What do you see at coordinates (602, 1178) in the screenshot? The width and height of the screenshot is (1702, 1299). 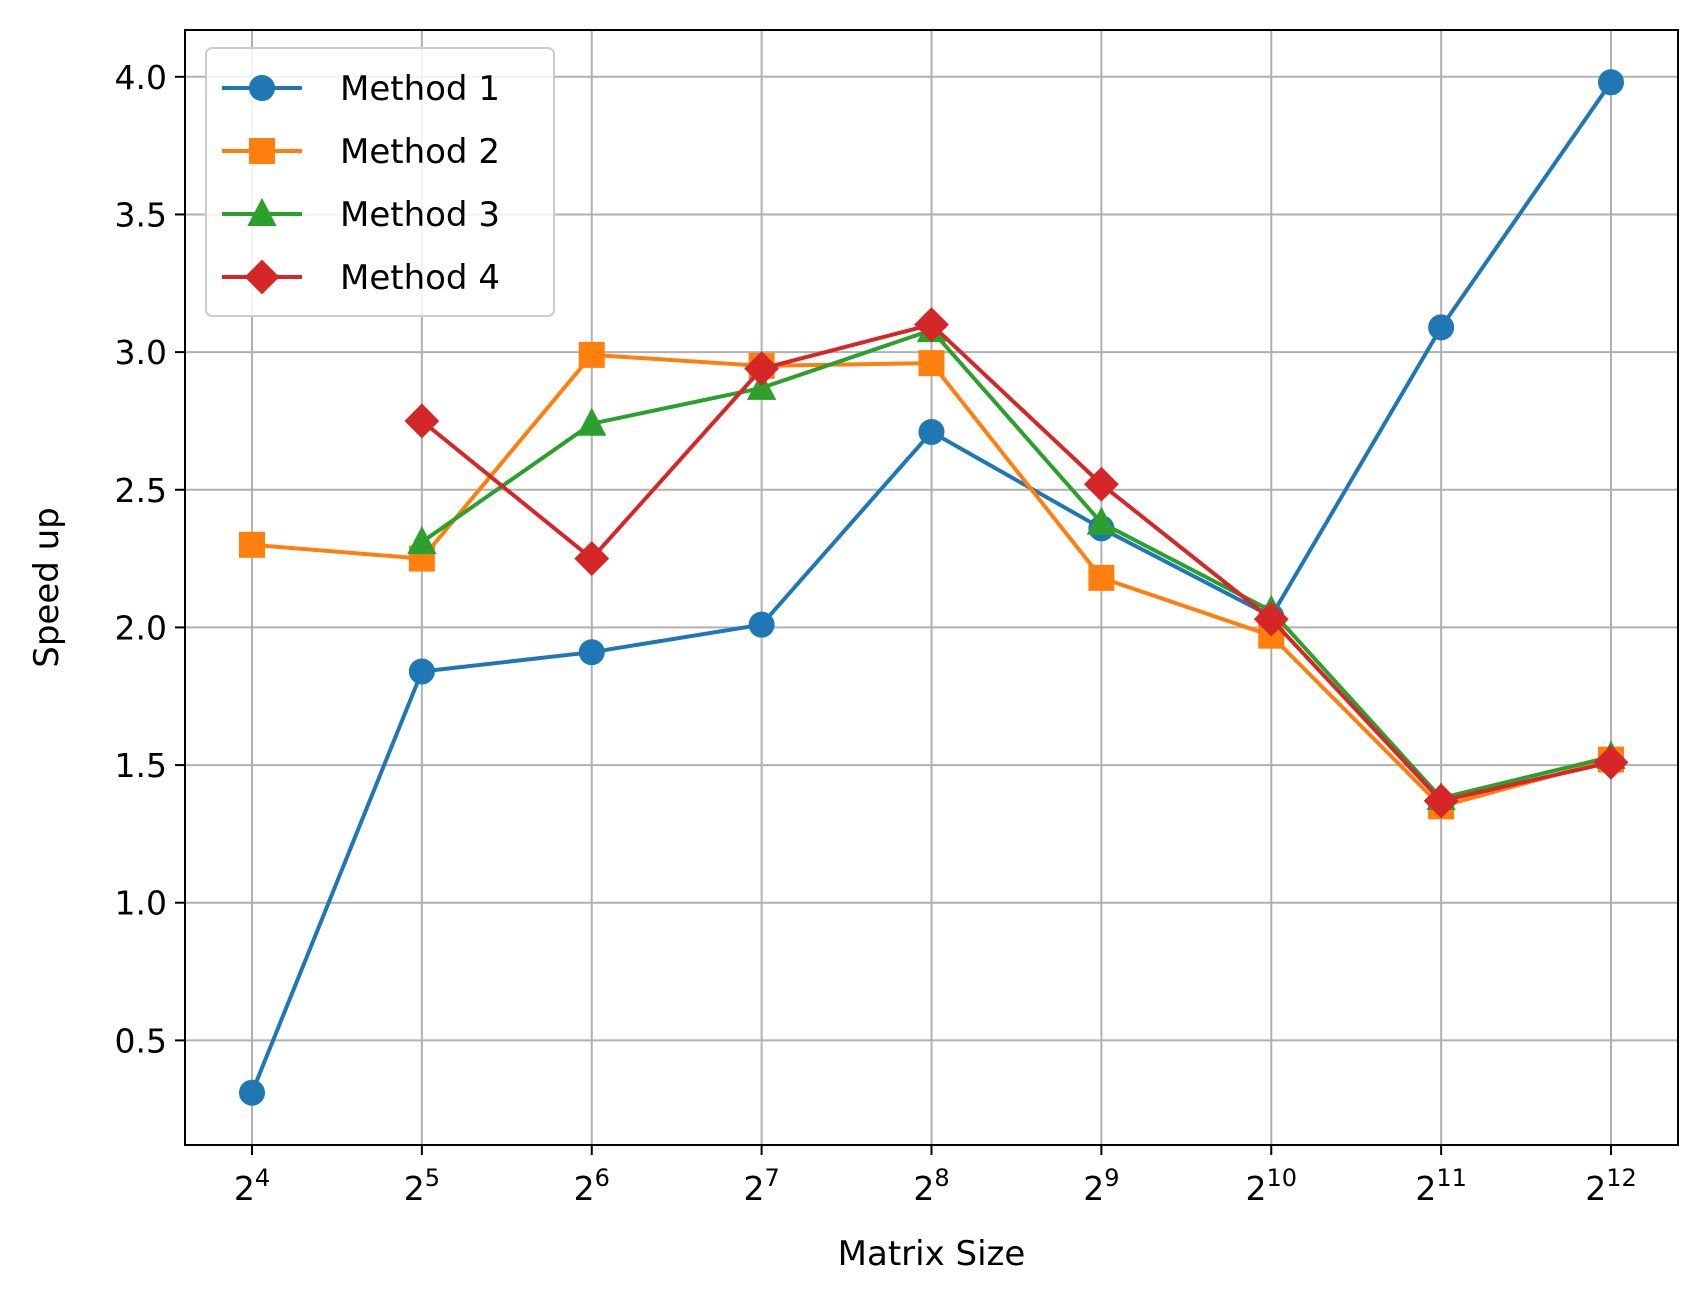 I see `x-tick-exponent: 6` at bounding box center [602, 1178].